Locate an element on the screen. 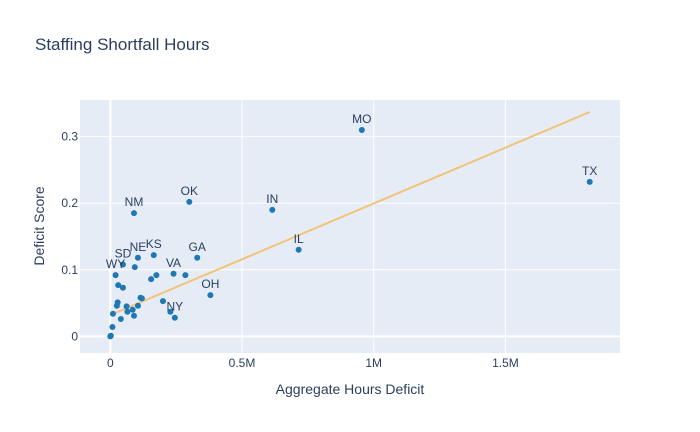  x-tick-label: 0.5M is located at coordinates (242, 363).